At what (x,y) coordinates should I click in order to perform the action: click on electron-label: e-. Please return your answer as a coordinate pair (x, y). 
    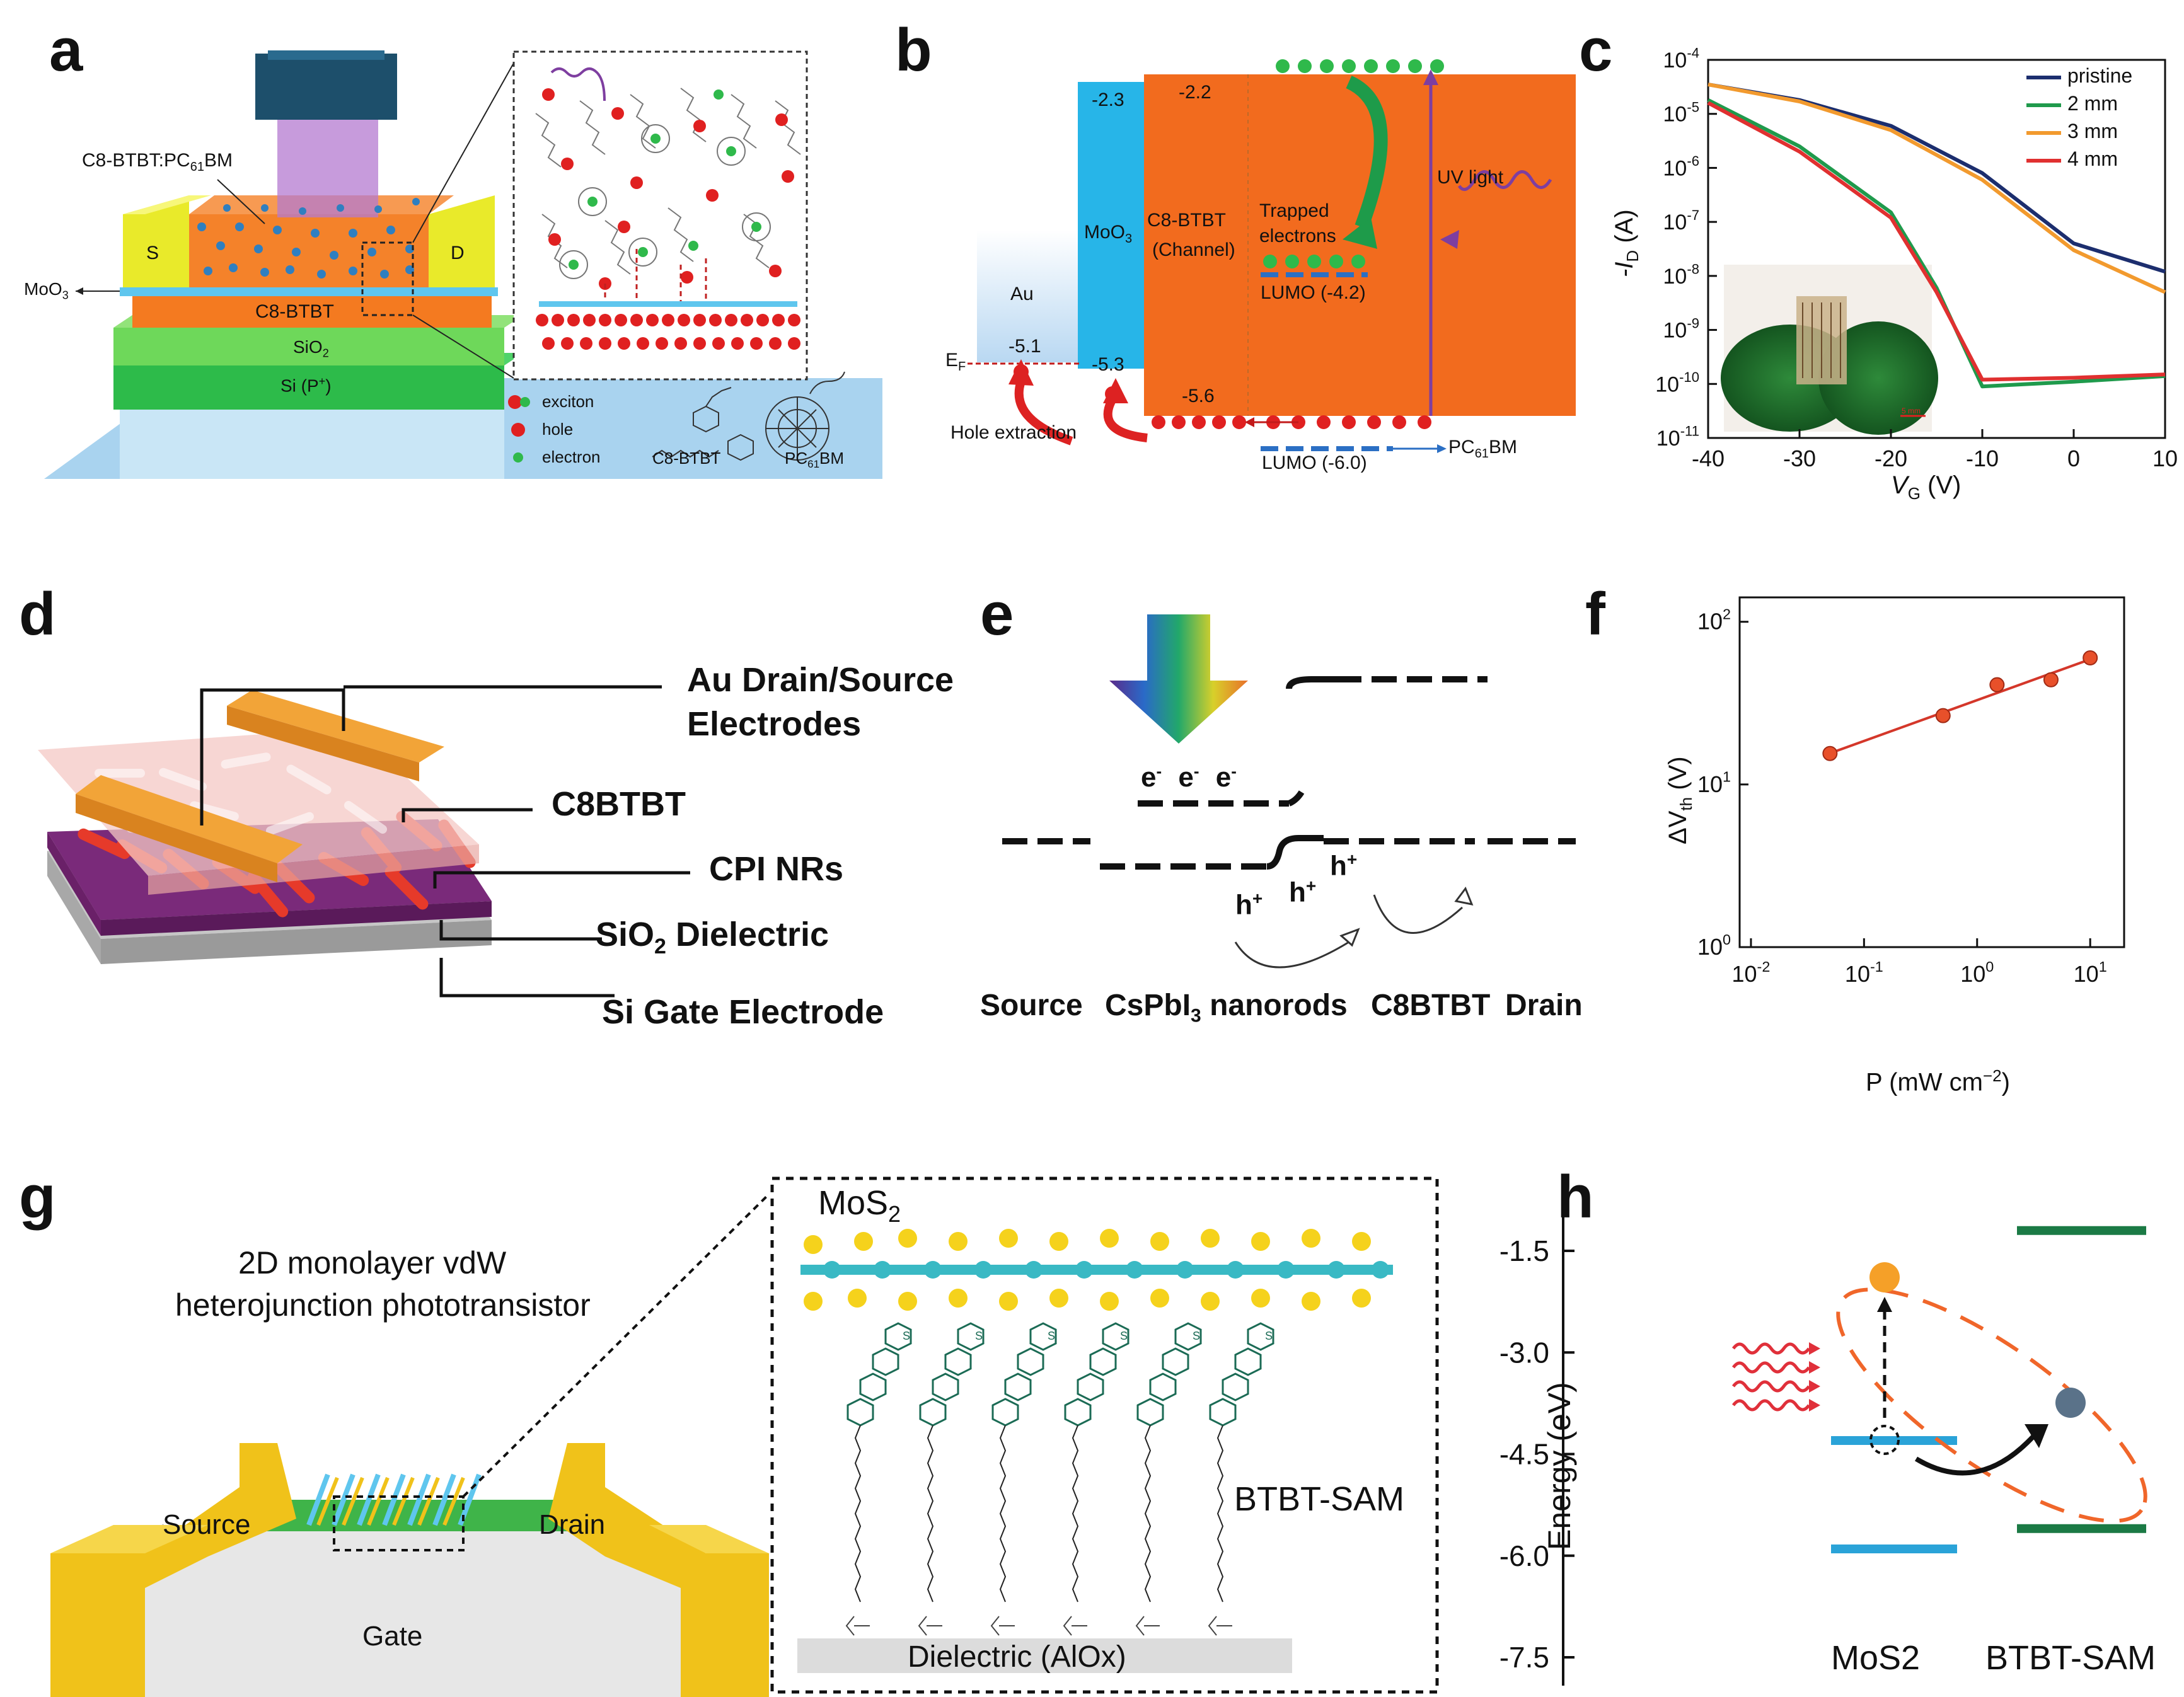
    Looking at the image, I should click on (1151, 777).